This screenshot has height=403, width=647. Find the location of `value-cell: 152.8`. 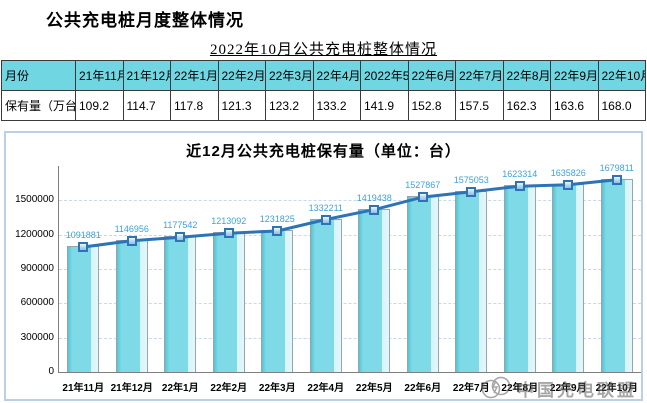

value-cell: 152.8 is located at coordinates (431, 105).